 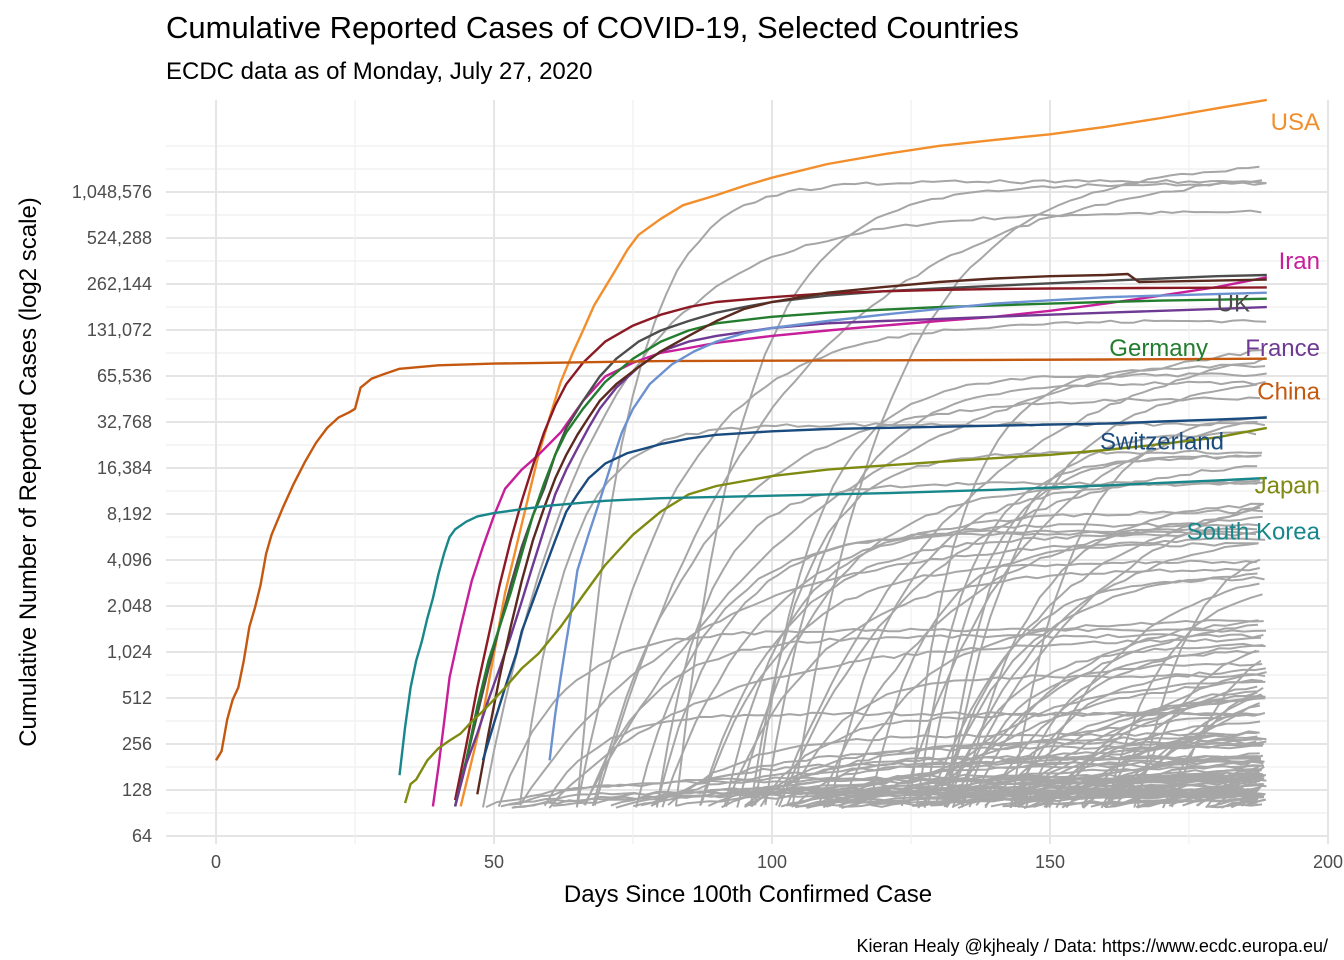 What do you see at coordinates (119, 330) in the screenshot?
I see `y-tick-label: 131,072` at bounding box center [119, 330].